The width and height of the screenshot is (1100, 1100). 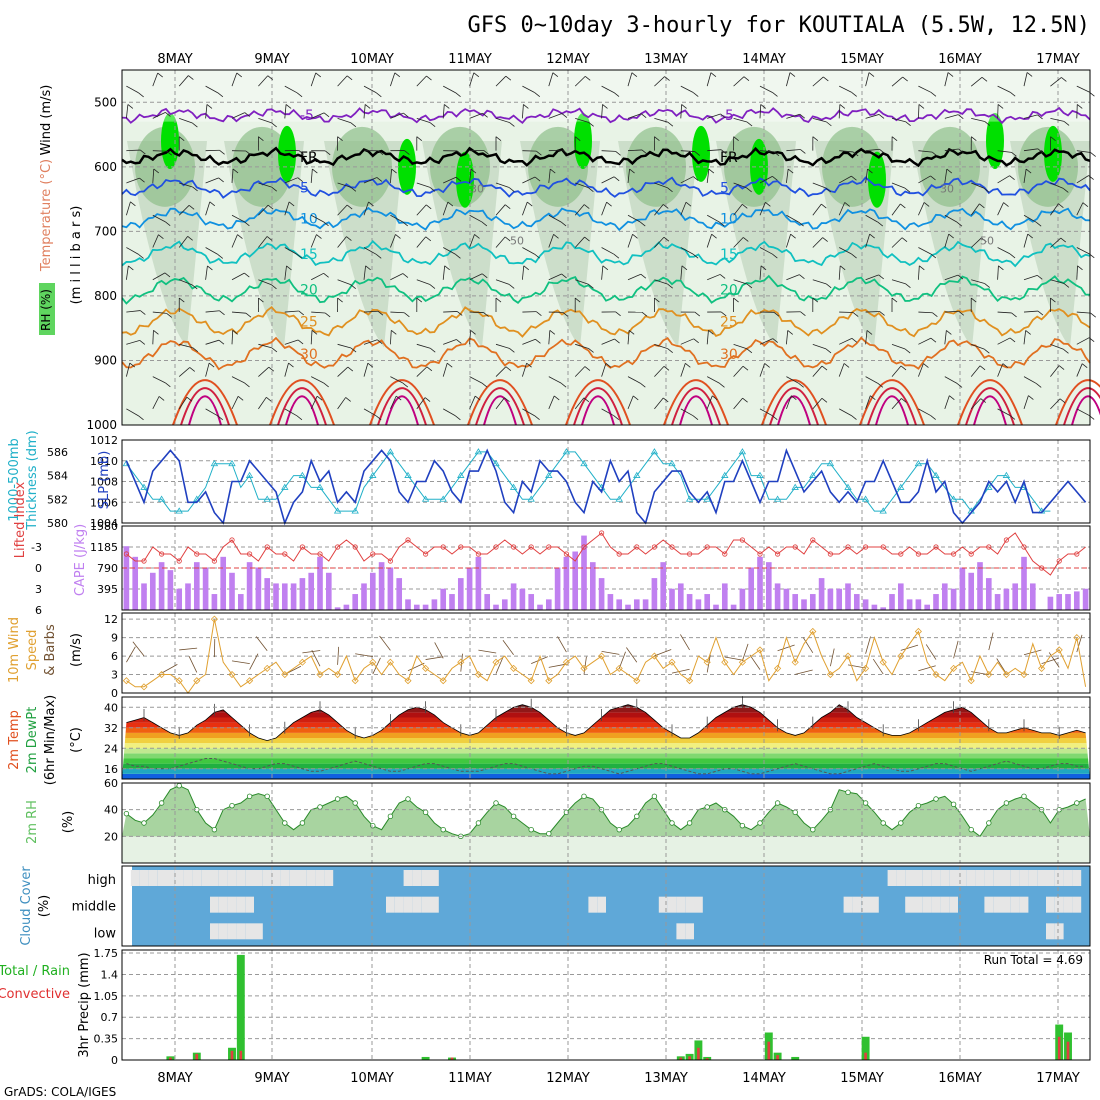 What do you see at coordinates (309, 290) in the screenshot?
I see `isotherm-label-20-0: 20` at bounding box center [309, 290].